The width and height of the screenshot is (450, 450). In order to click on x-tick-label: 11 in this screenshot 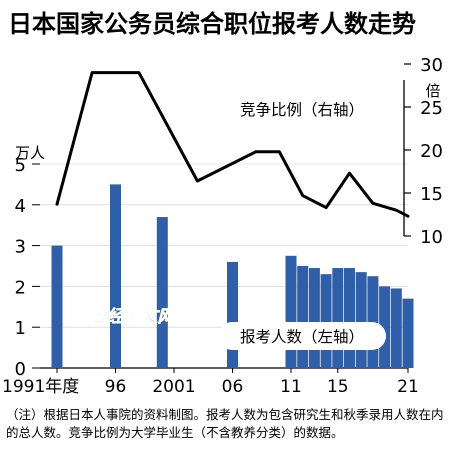, I will do `click(291, 387)`.